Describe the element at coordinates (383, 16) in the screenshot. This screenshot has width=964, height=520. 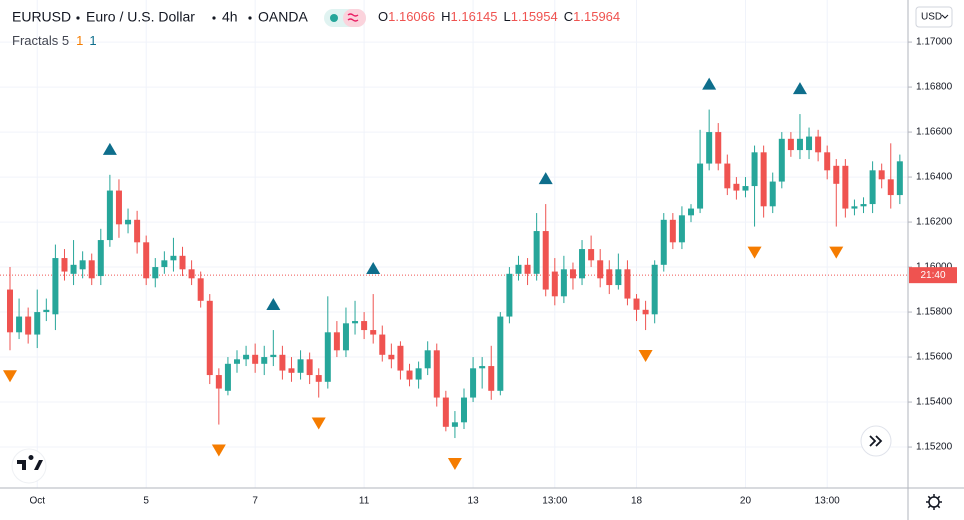
I see `ohlc-key: O` at that location.